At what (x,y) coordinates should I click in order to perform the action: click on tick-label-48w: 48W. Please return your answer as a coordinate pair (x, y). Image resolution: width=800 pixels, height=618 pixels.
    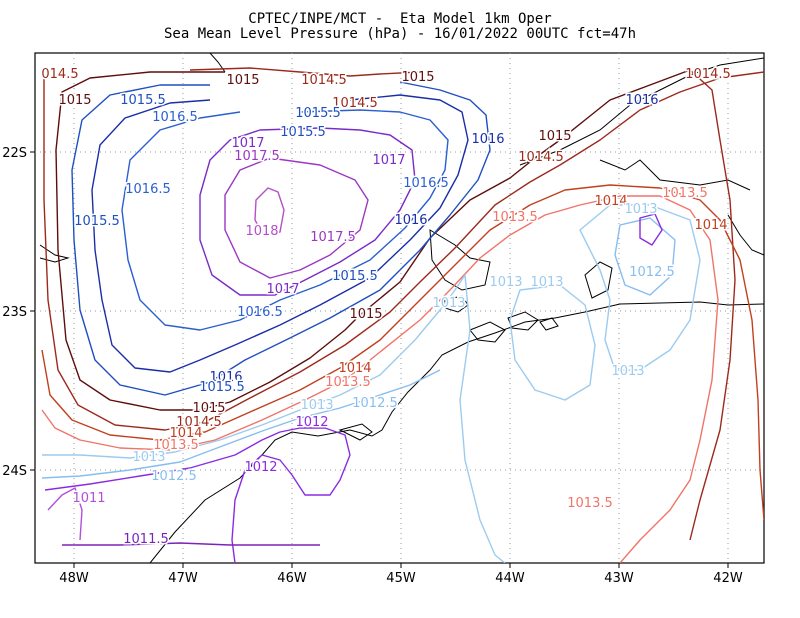
    Looking at the image, I should click on (74, 578).